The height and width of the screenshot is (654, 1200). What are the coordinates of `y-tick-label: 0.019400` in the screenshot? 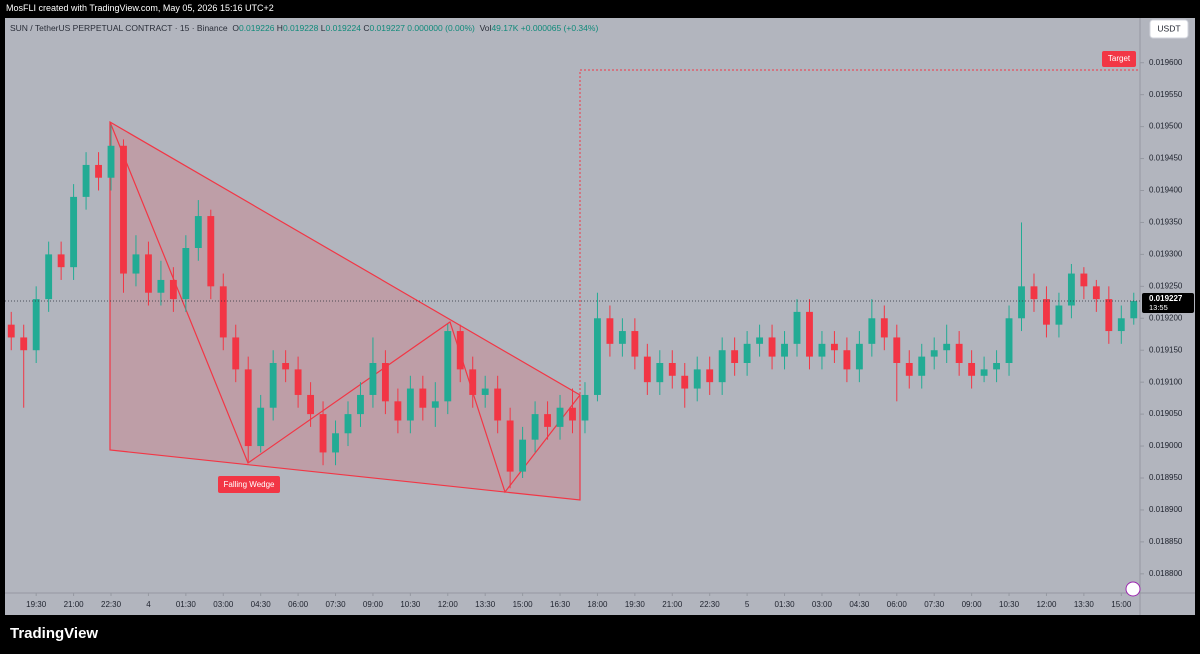 It's located at (1166, 190).